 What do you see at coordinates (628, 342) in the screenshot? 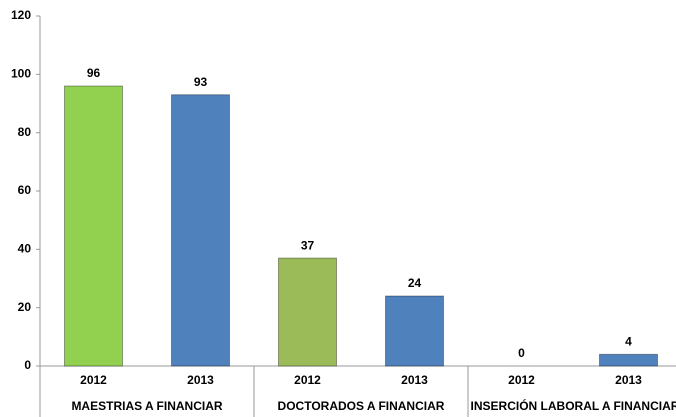
I see `data-label: 4` at bounding box center [628, 342].